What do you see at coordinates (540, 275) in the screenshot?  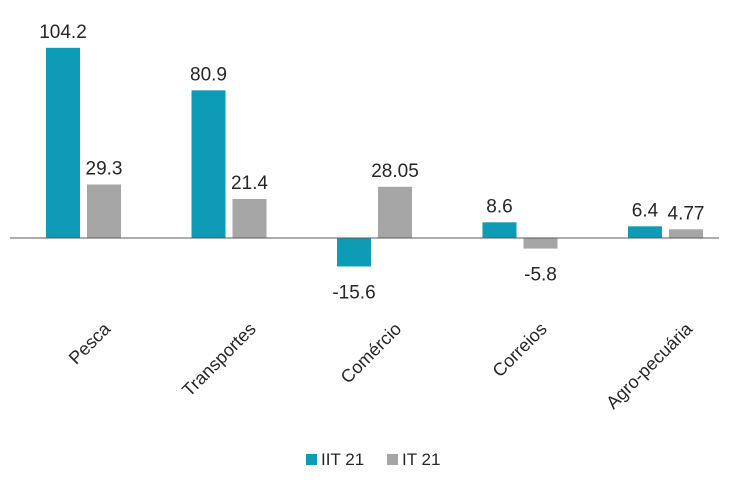 I see `value-label: -5.8` at bounding box center [540, 275].